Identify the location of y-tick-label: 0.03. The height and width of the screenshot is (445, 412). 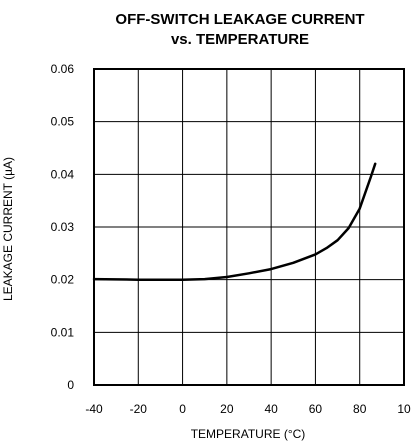
(63, 227).